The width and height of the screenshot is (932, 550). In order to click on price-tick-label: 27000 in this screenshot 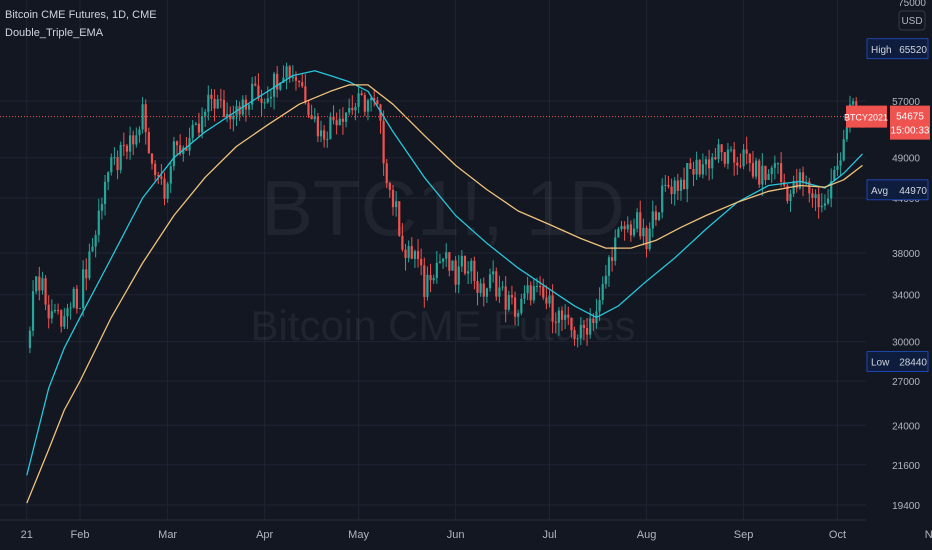, I will do `click(906, 382)`.